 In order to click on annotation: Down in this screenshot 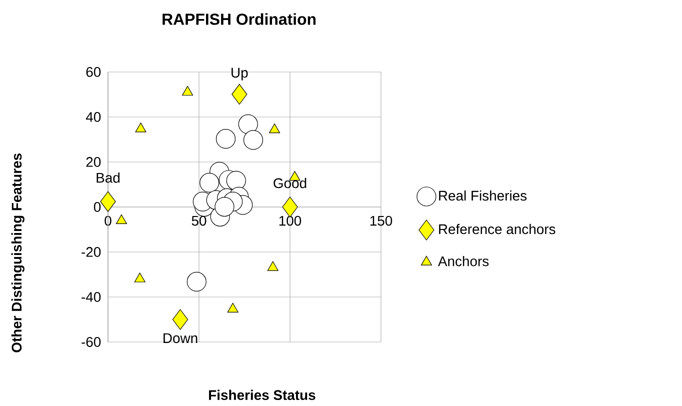, I will do `click(181, 338)`.